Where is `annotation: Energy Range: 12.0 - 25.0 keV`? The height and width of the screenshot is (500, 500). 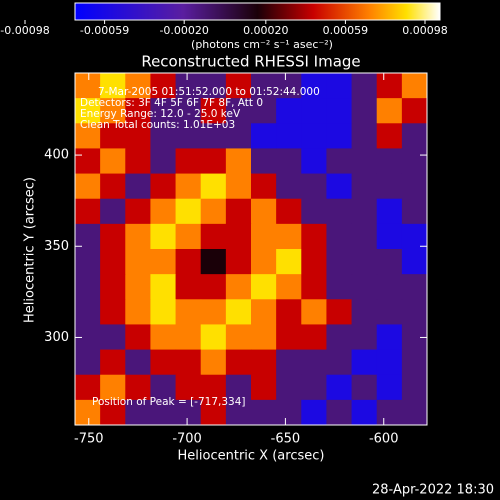 annotation: Energy Range: 12.0 - 25.0 keV is located at coordinates (160, 114).